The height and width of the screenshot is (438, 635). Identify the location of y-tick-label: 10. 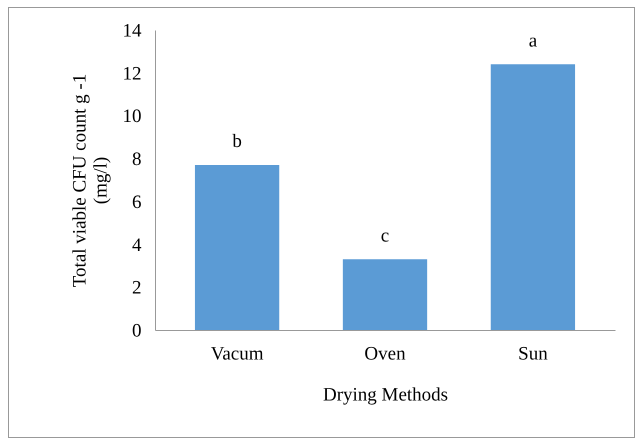
(132, 117).